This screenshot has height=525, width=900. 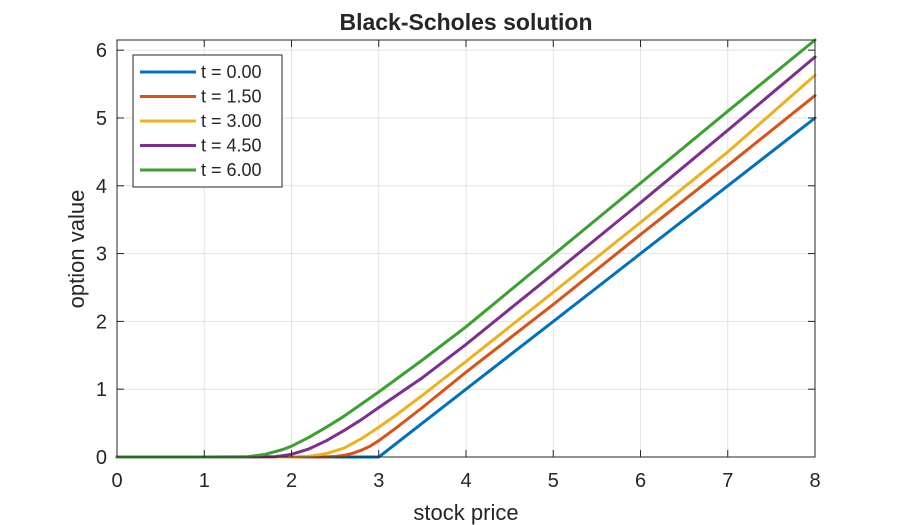 I want to click on y-tick-label: 2, so click(x=101, y=322).